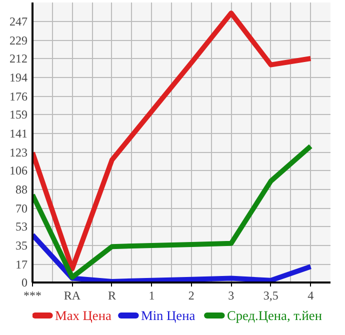 The height and width of the screenshot is (335, 345). What do you see at coordinates (274, 315) in the screenshot?
I see `legend-label: Сред.Цена, т.йен` at bounding box center [274, 315].